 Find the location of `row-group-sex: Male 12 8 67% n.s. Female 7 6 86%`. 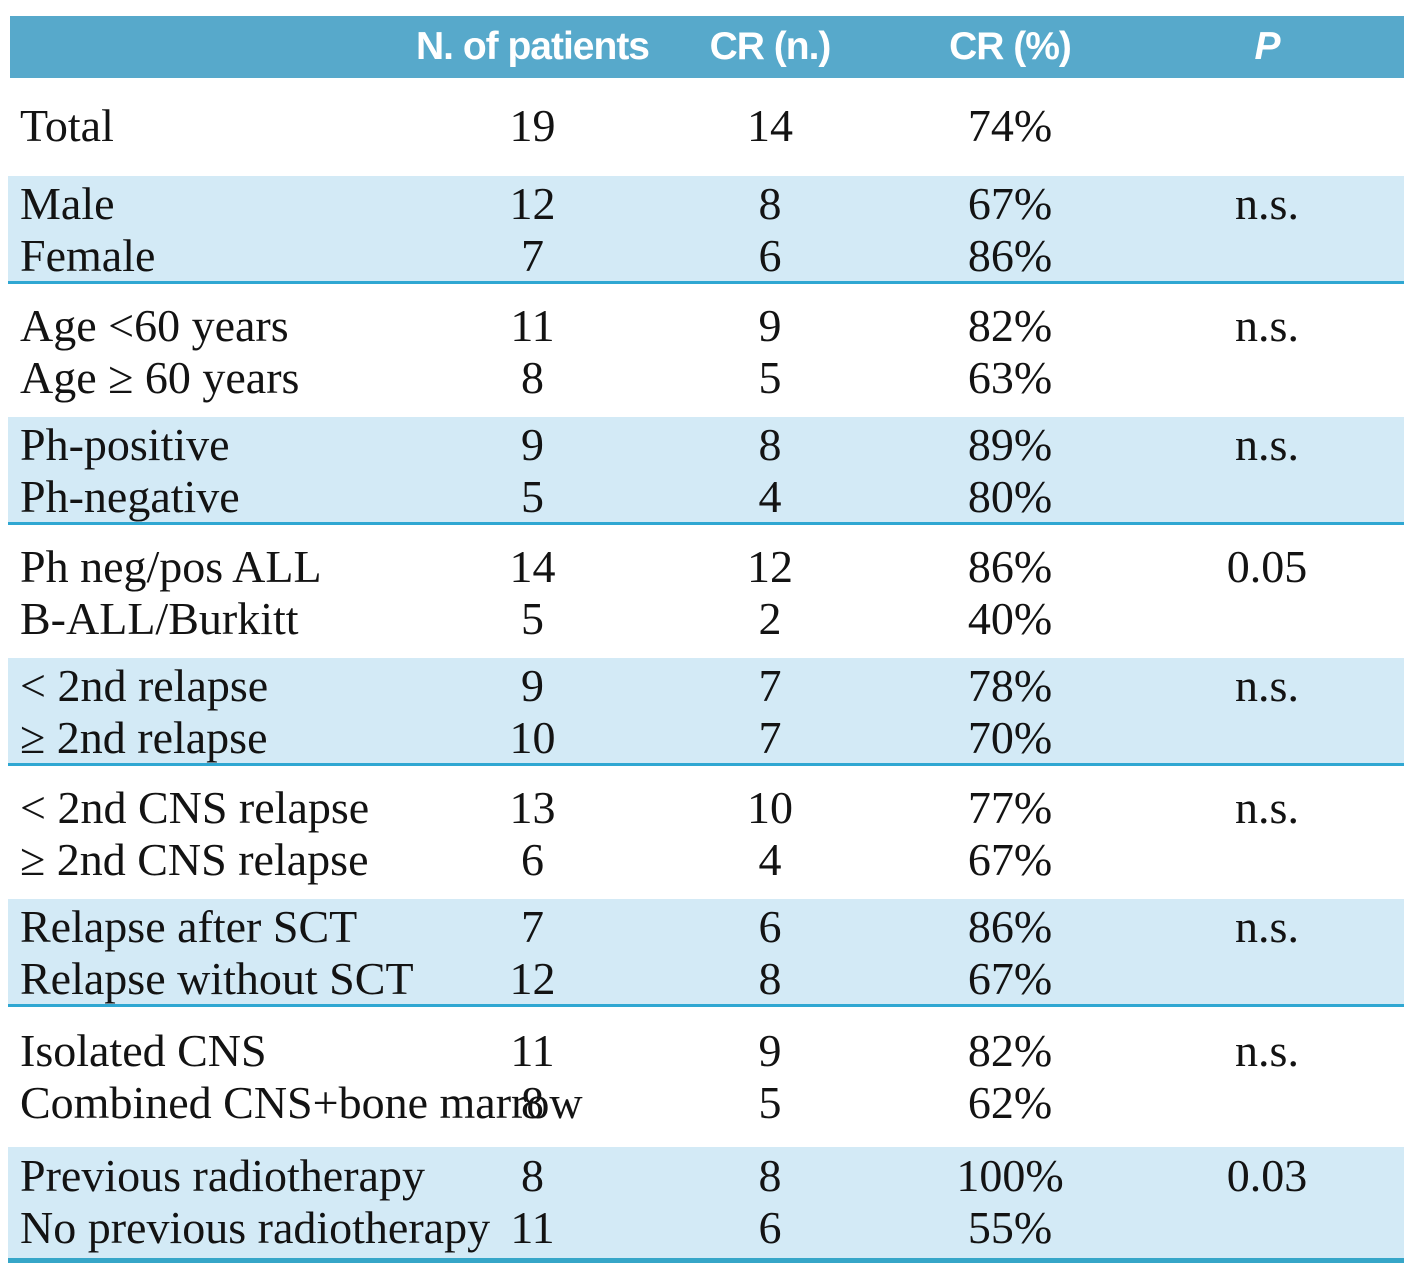

row-group-sex: Male 12 8 67% n.s. Female 7 6 86% is located at coordinates (706, 230).